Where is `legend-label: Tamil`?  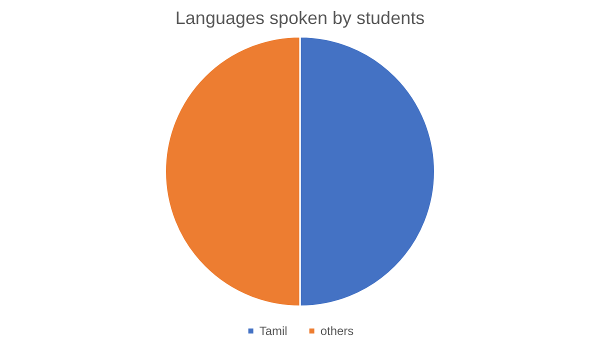
legend-label: Tamil is located at coordinates (273, 331).